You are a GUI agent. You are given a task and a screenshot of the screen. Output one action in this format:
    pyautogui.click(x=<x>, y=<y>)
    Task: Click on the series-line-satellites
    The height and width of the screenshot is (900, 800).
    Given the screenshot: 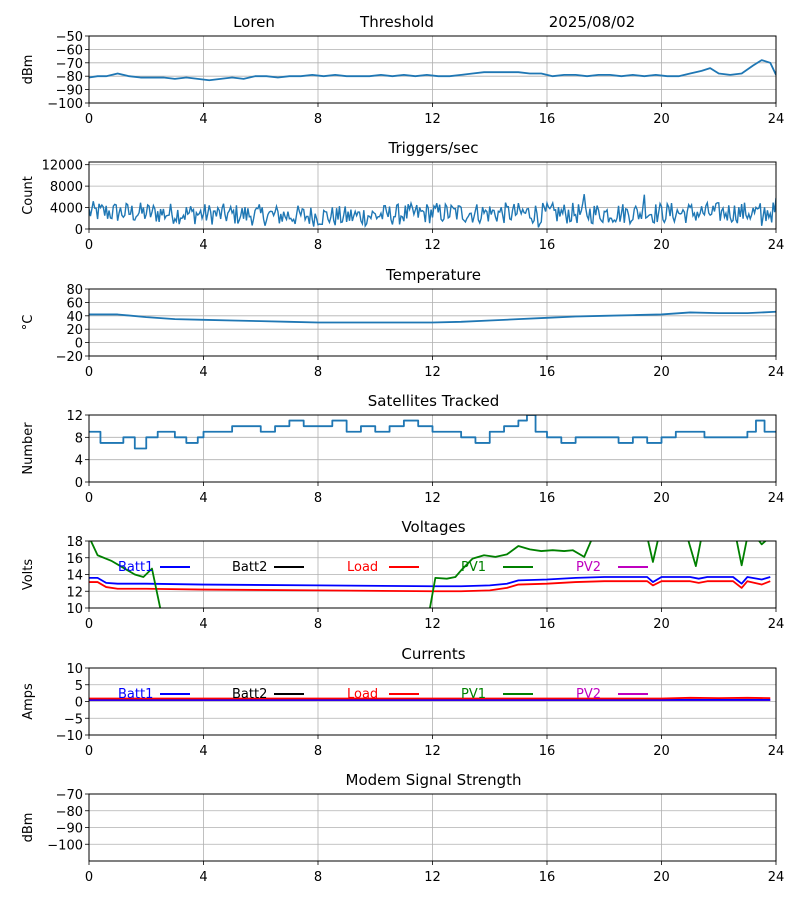 What is the action you would take?
    pyautogui.click(x=432, y=432)
    